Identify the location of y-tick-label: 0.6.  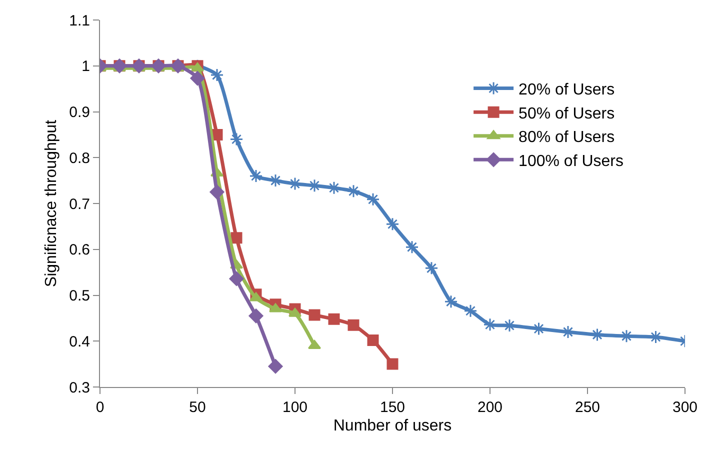
(79, 250).